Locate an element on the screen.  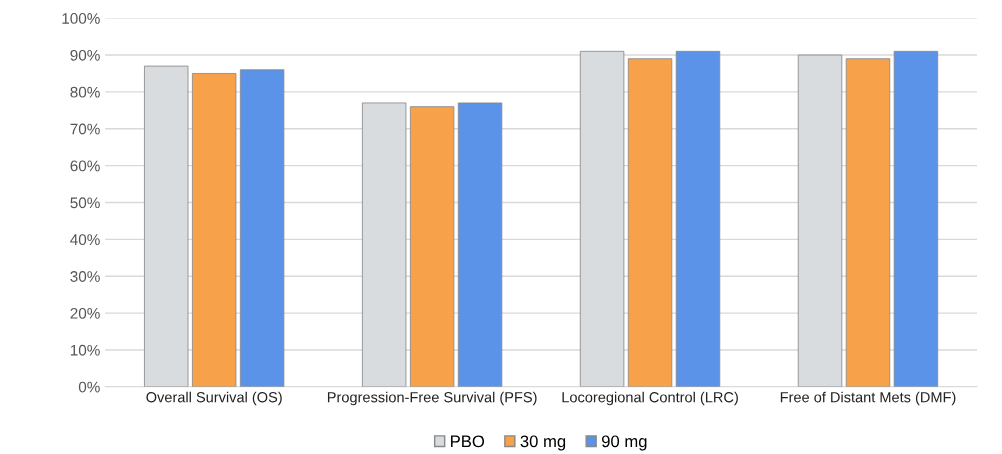
x-tick-label: Locoregional Control (LRC) is located at coordinates (650, 398).